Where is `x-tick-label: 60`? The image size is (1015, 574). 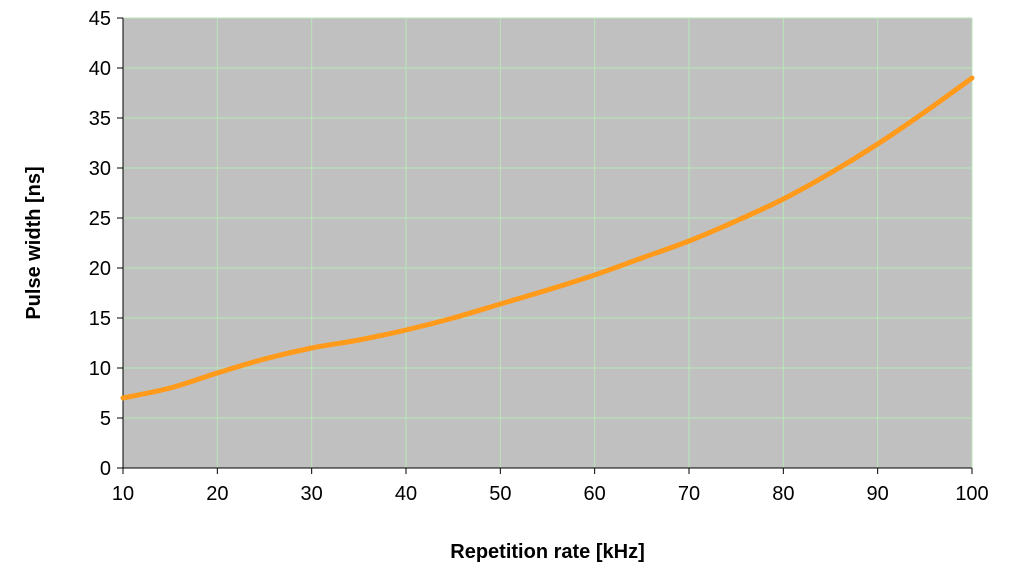 x-tick-label: 60 is located at coordinates (595, 494).